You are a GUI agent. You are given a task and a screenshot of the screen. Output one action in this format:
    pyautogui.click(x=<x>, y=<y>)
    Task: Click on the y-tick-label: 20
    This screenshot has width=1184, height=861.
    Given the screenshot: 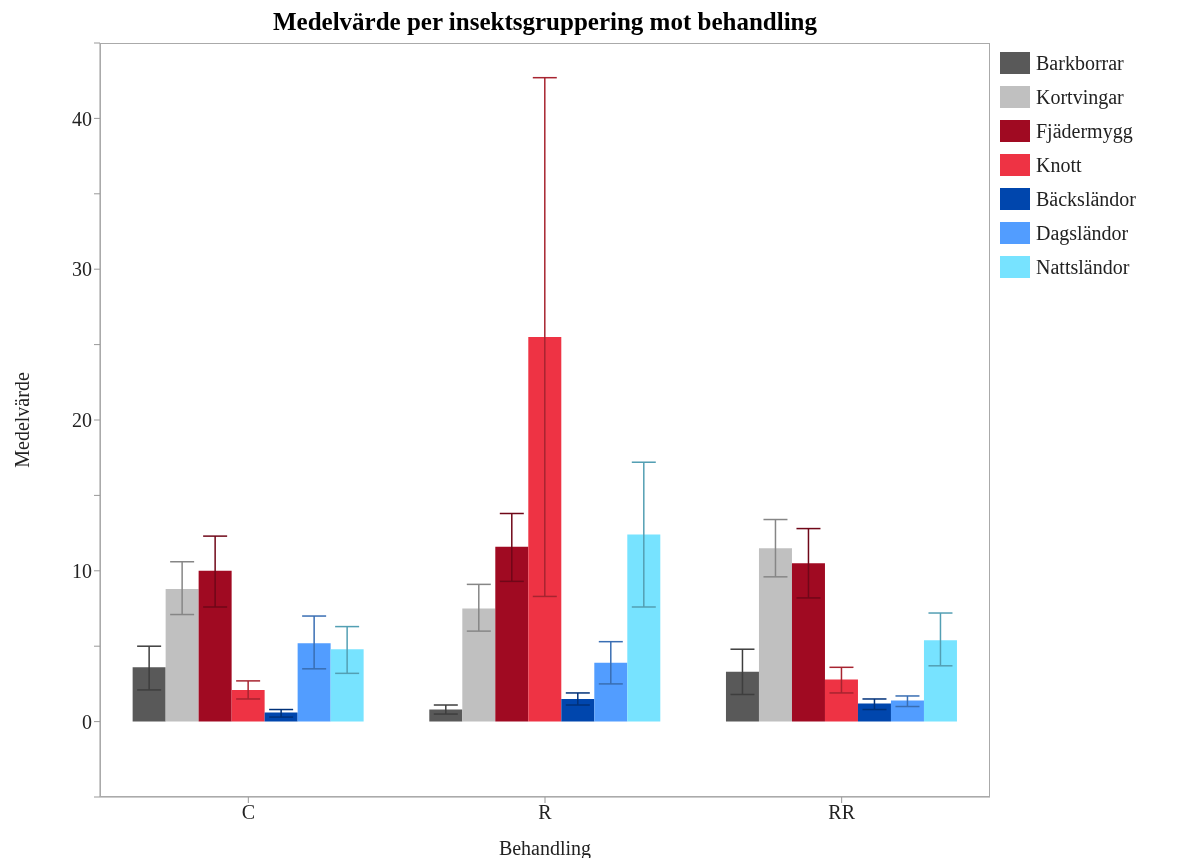 What is the action you would take?
    pyautogui.click(x=82, y=420)
    